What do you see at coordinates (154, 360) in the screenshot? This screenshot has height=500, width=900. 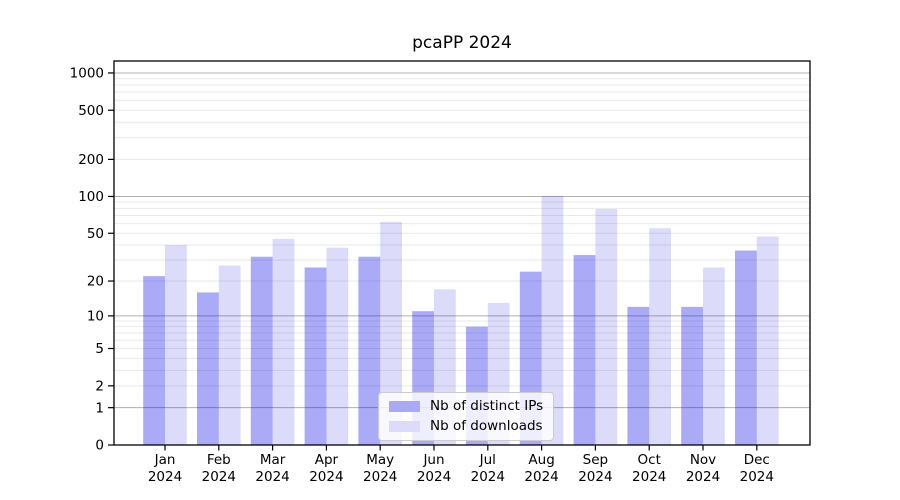 I see `bar-distinct-ips-jan` at bounding box center [154, 360].